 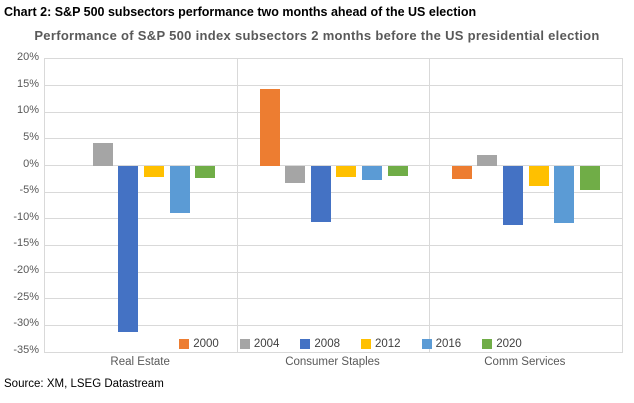 What do you see at coordinates (388, 344) in the screenshot?
I see `legend-label: 2012` at bounding box center [388, 344].